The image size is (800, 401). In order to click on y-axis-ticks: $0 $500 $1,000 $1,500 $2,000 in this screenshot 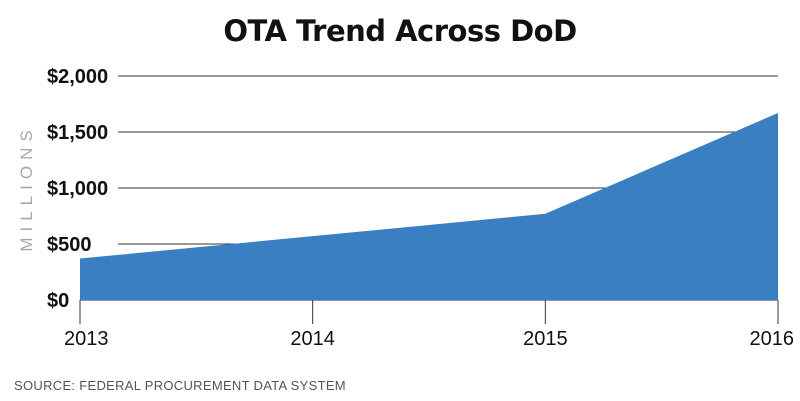, I will do `click(77, 189)`.